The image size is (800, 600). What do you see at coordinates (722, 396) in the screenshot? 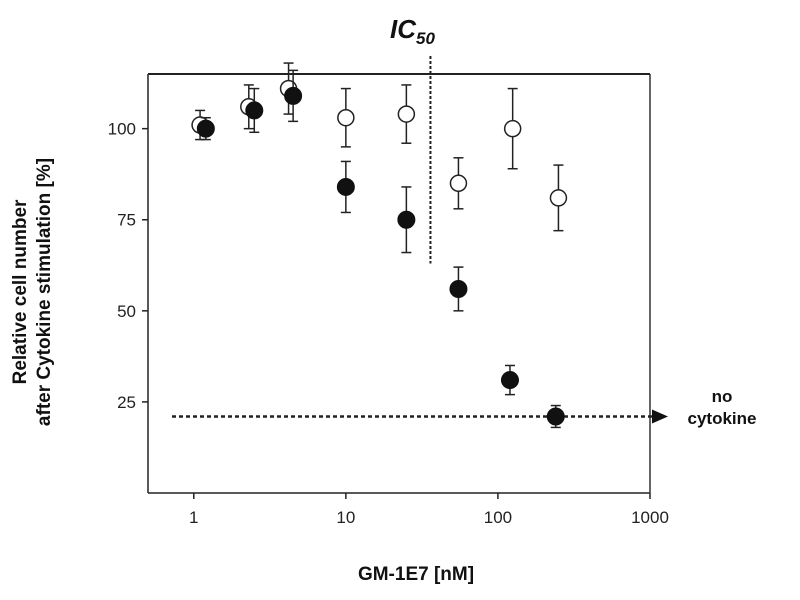
I see `no-cytokine-label-line1: no` at bounding box center [722, 396].